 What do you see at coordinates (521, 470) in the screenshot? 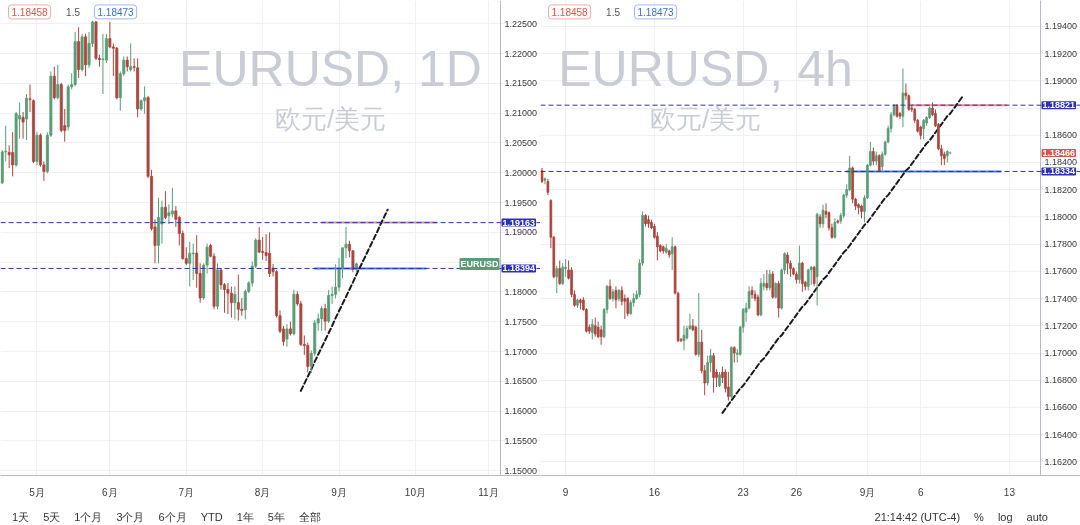
I see `y-tick-label: 1.15000` at bounding box center [521, 470].